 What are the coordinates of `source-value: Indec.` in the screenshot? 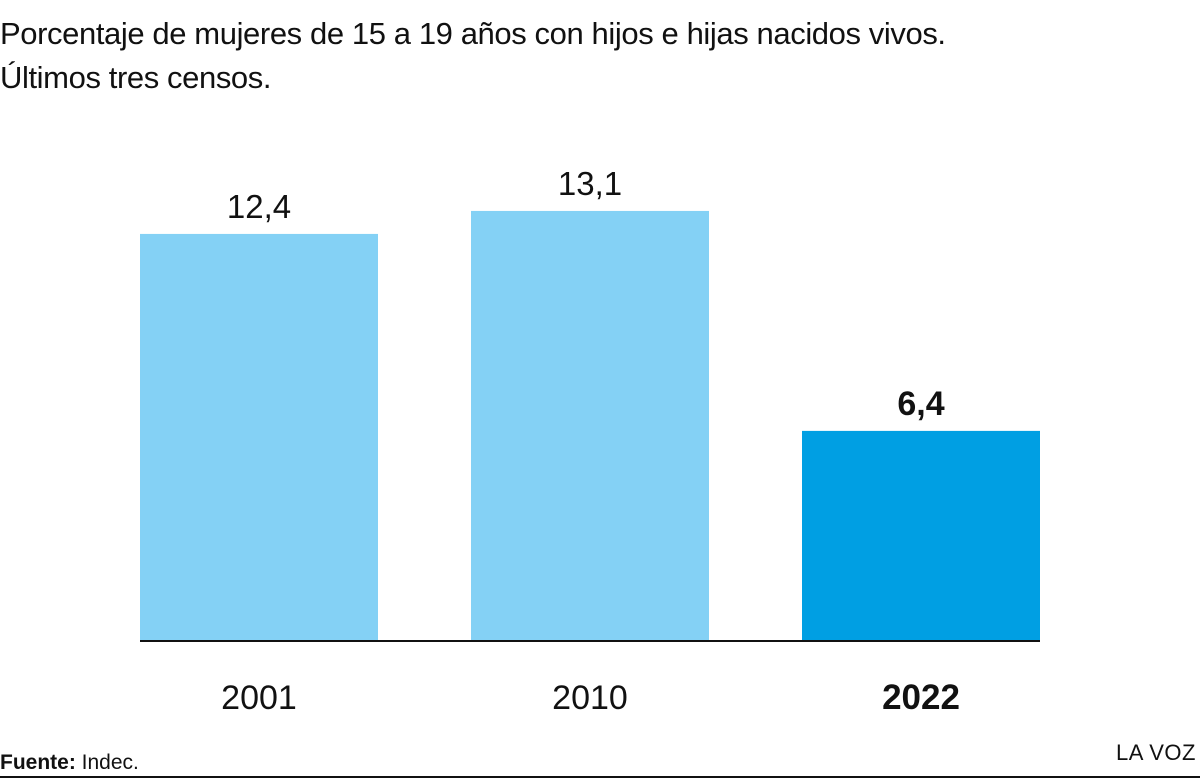 It's located at (107, 762).